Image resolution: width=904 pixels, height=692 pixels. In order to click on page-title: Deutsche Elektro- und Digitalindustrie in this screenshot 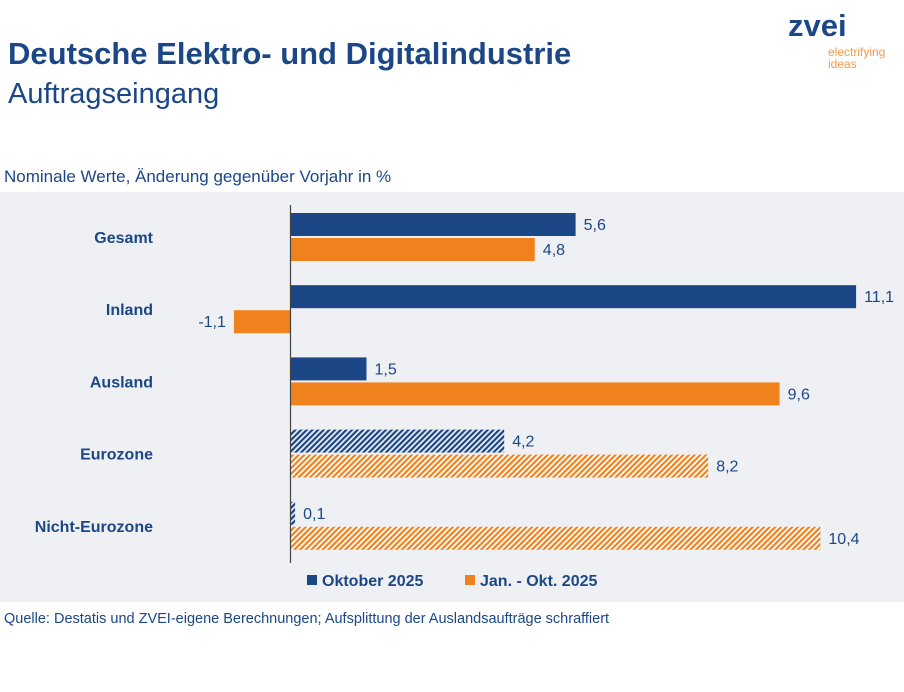, I will do `click(290, 53)`.